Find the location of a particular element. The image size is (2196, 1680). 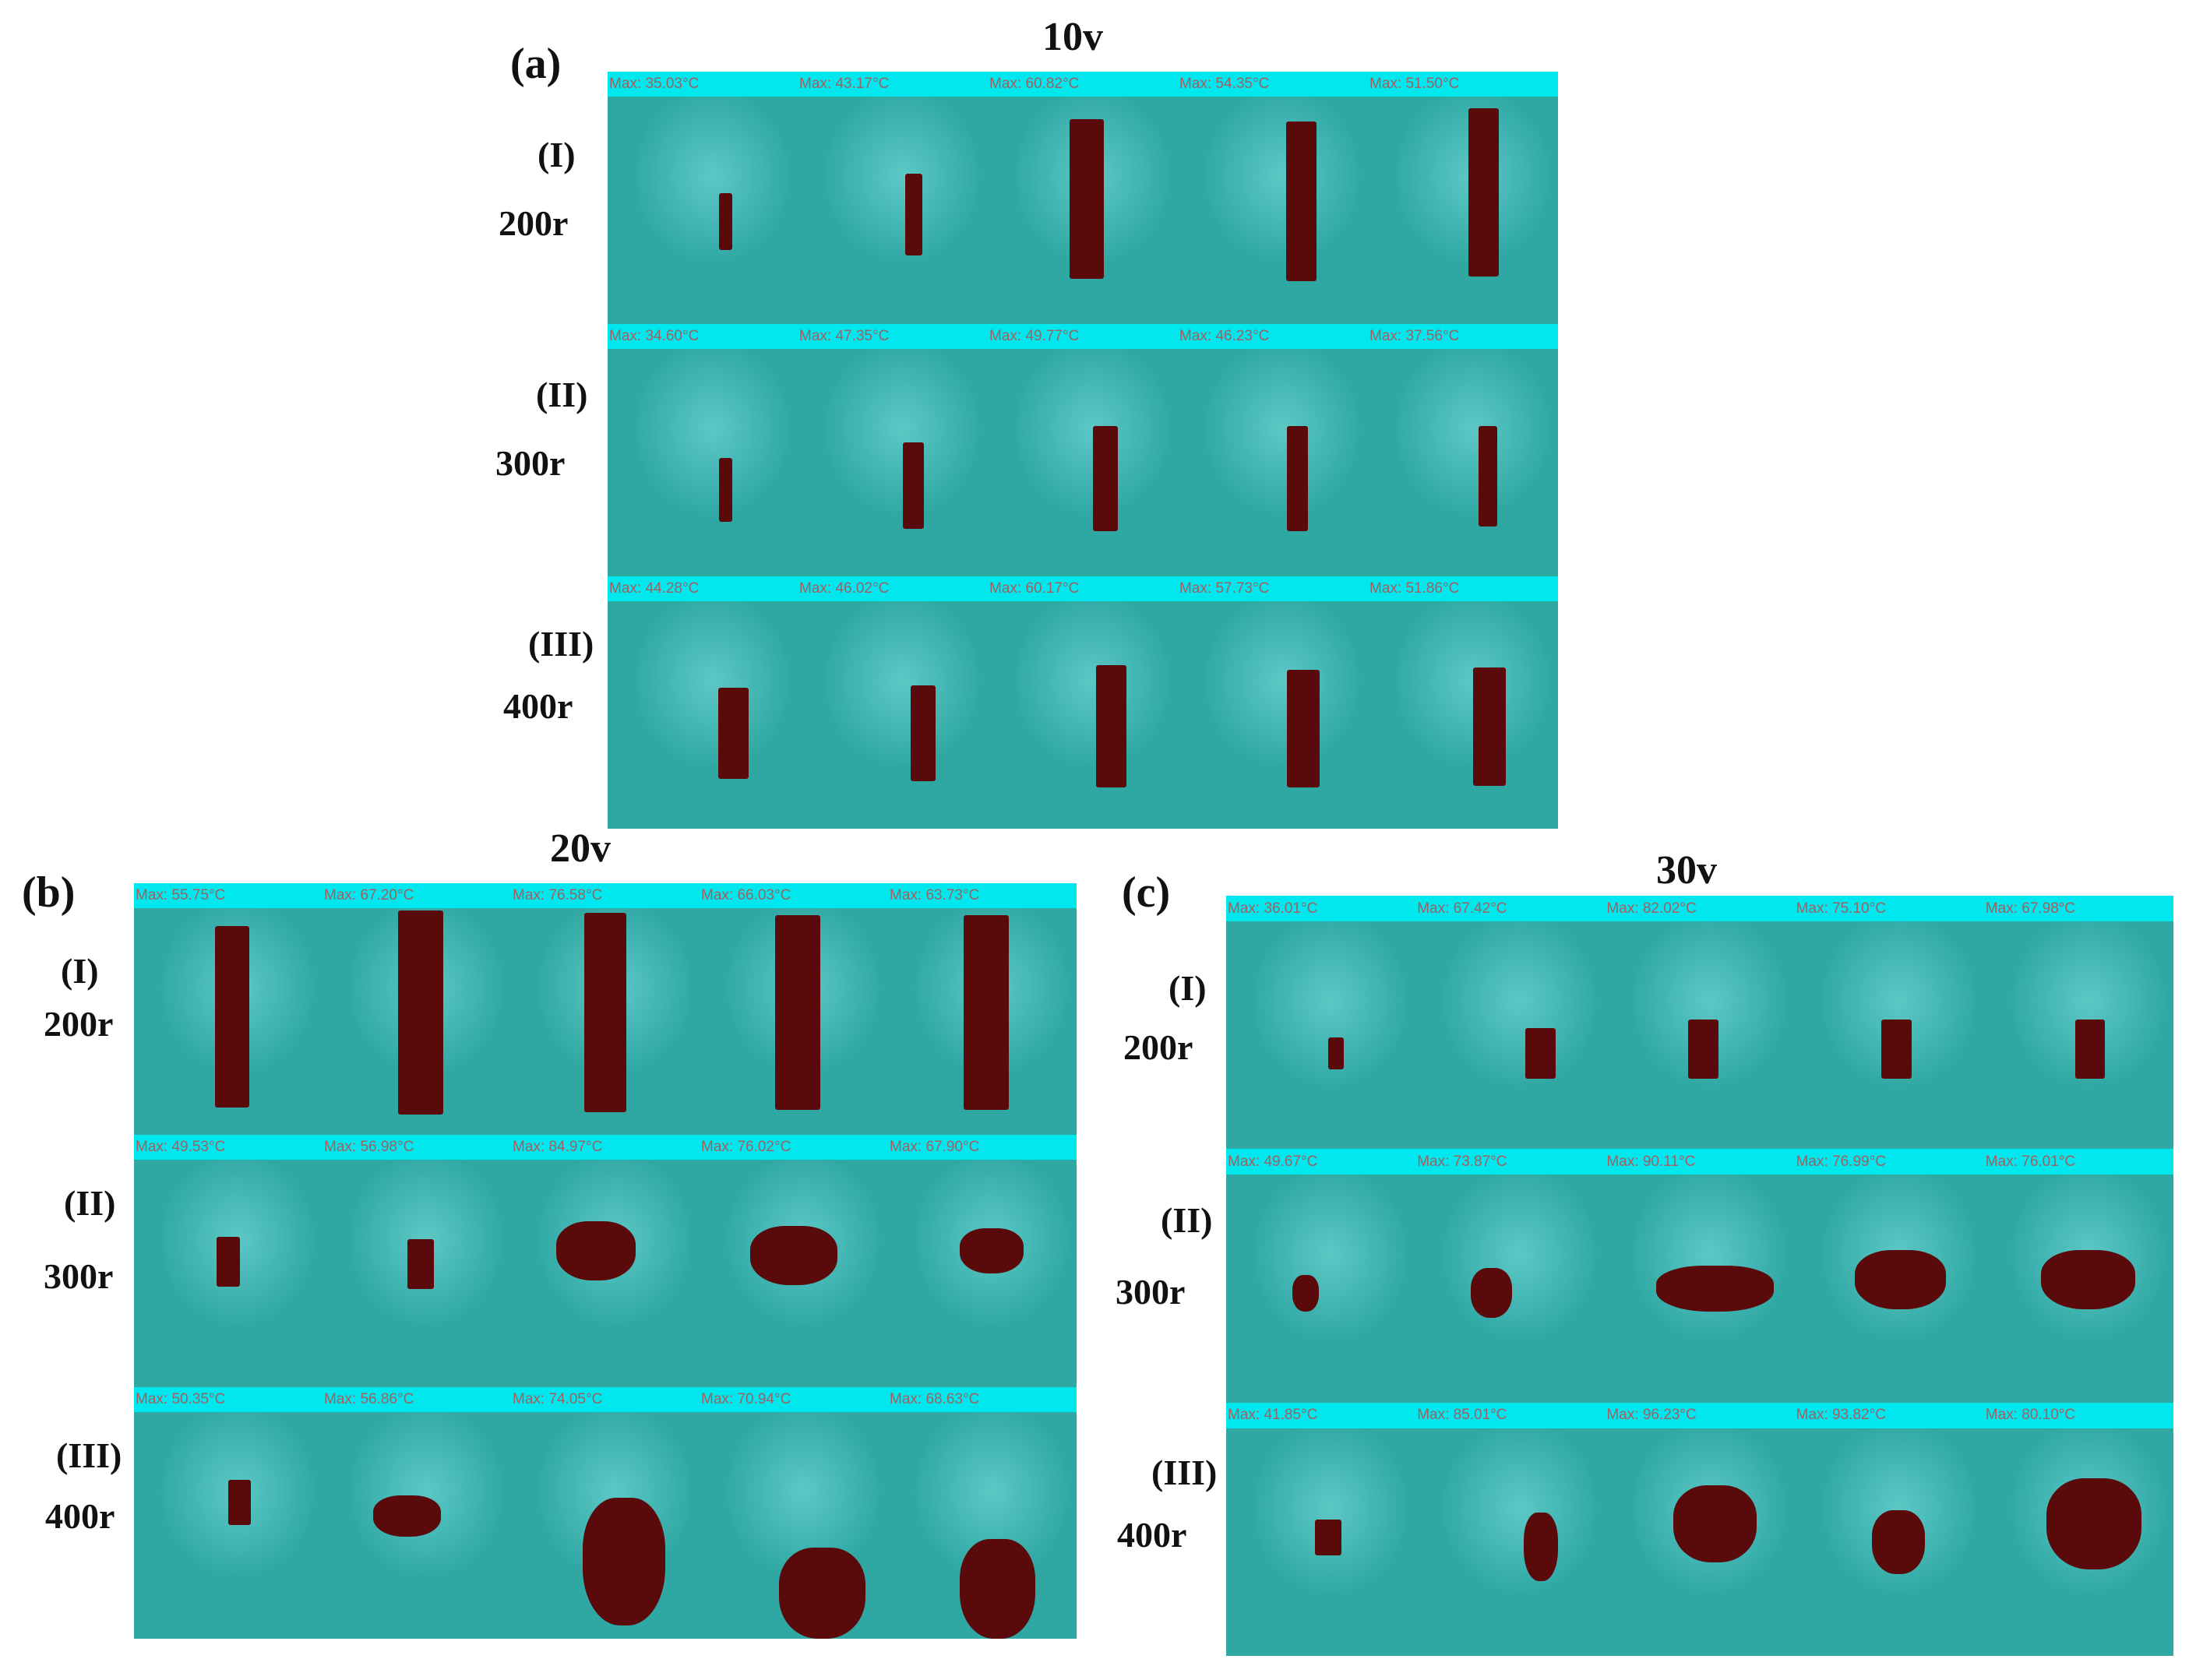

thermal-frame: Max: 60.17°C is located at coordinates (1083, 702).